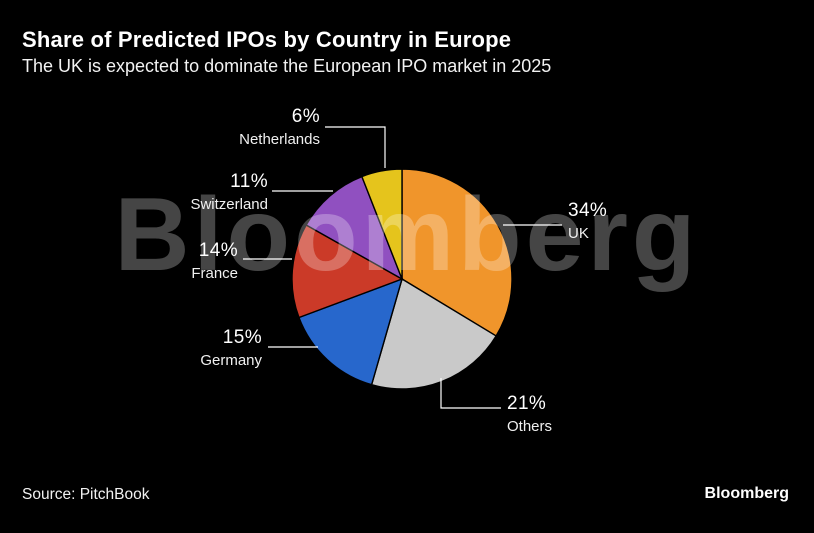 This screenshot has width=814, height=533. I want to click on slice-value-others: 21%, so click(527, 403).